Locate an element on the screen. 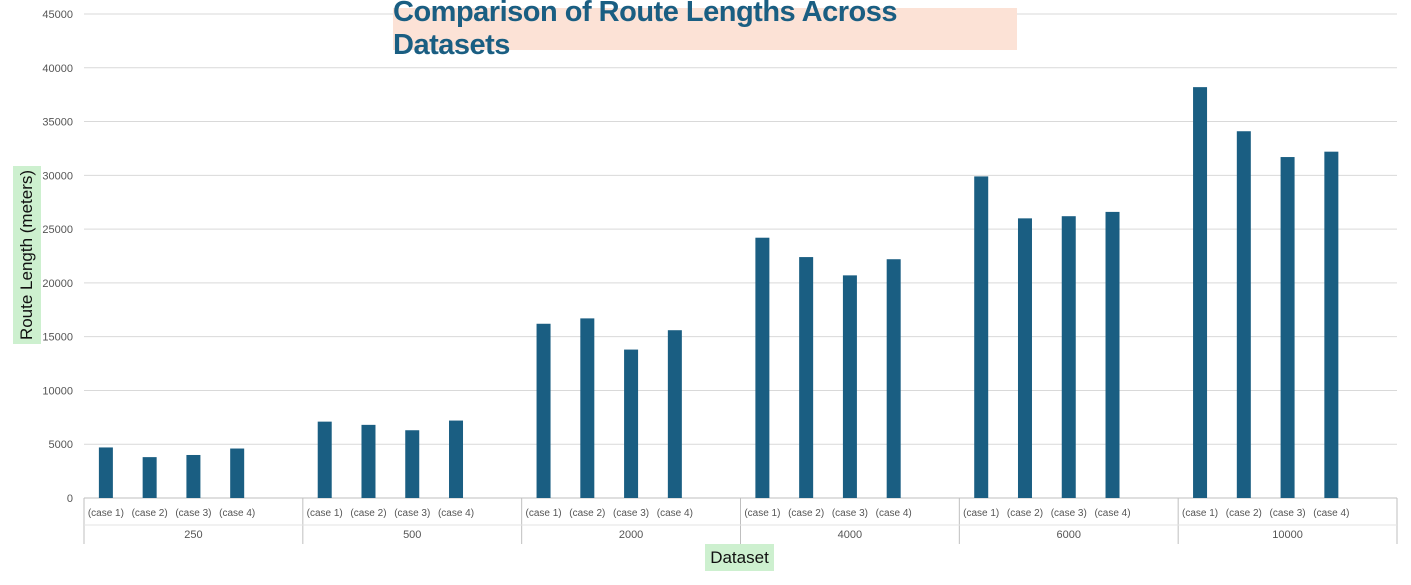 The image size is (1411, 585). y-tick-label: 5000 is located at coordinates (61, 445).